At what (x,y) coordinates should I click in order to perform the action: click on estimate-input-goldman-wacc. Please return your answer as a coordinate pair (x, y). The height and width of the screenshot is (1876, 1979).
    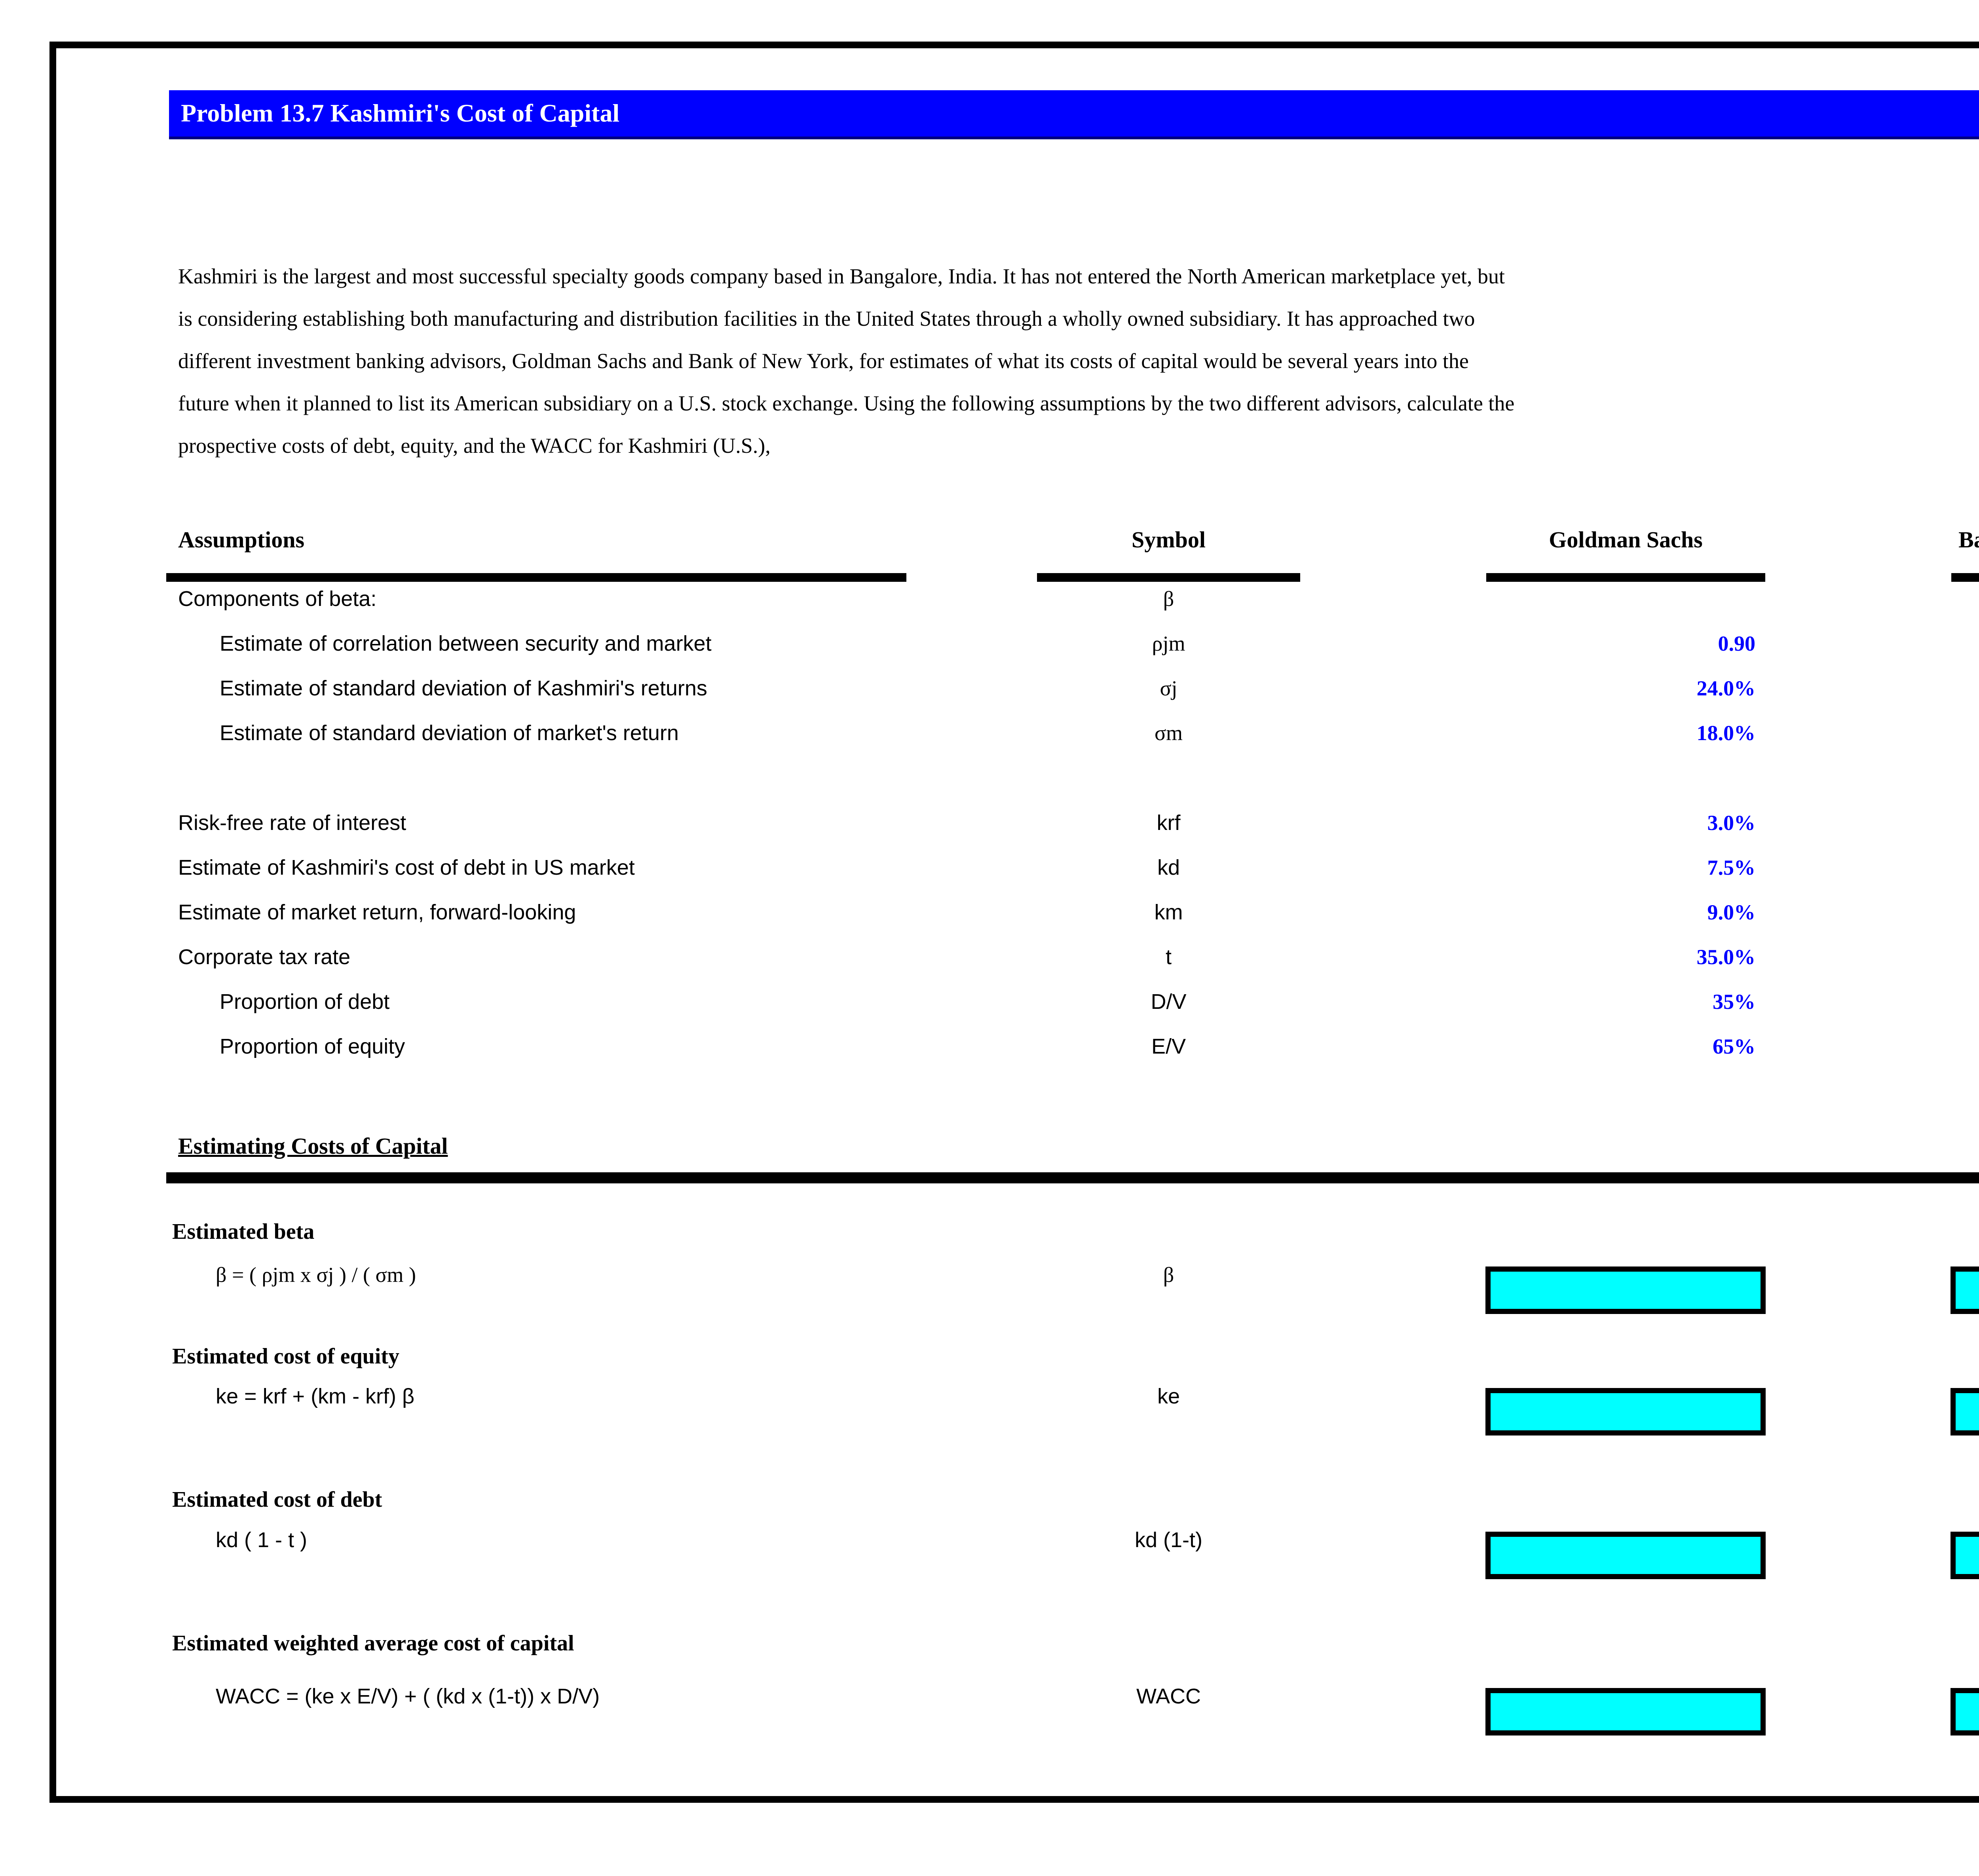
    Looking at the image, I should click on (1625, 1711).